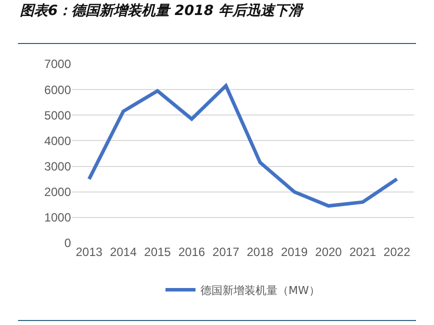 This screenshot has height=325, width=434. What do you see at coordinates (158, 252) in the screenshot?
I see `x-tick-label: 2015` at bounding box center [158, 252].